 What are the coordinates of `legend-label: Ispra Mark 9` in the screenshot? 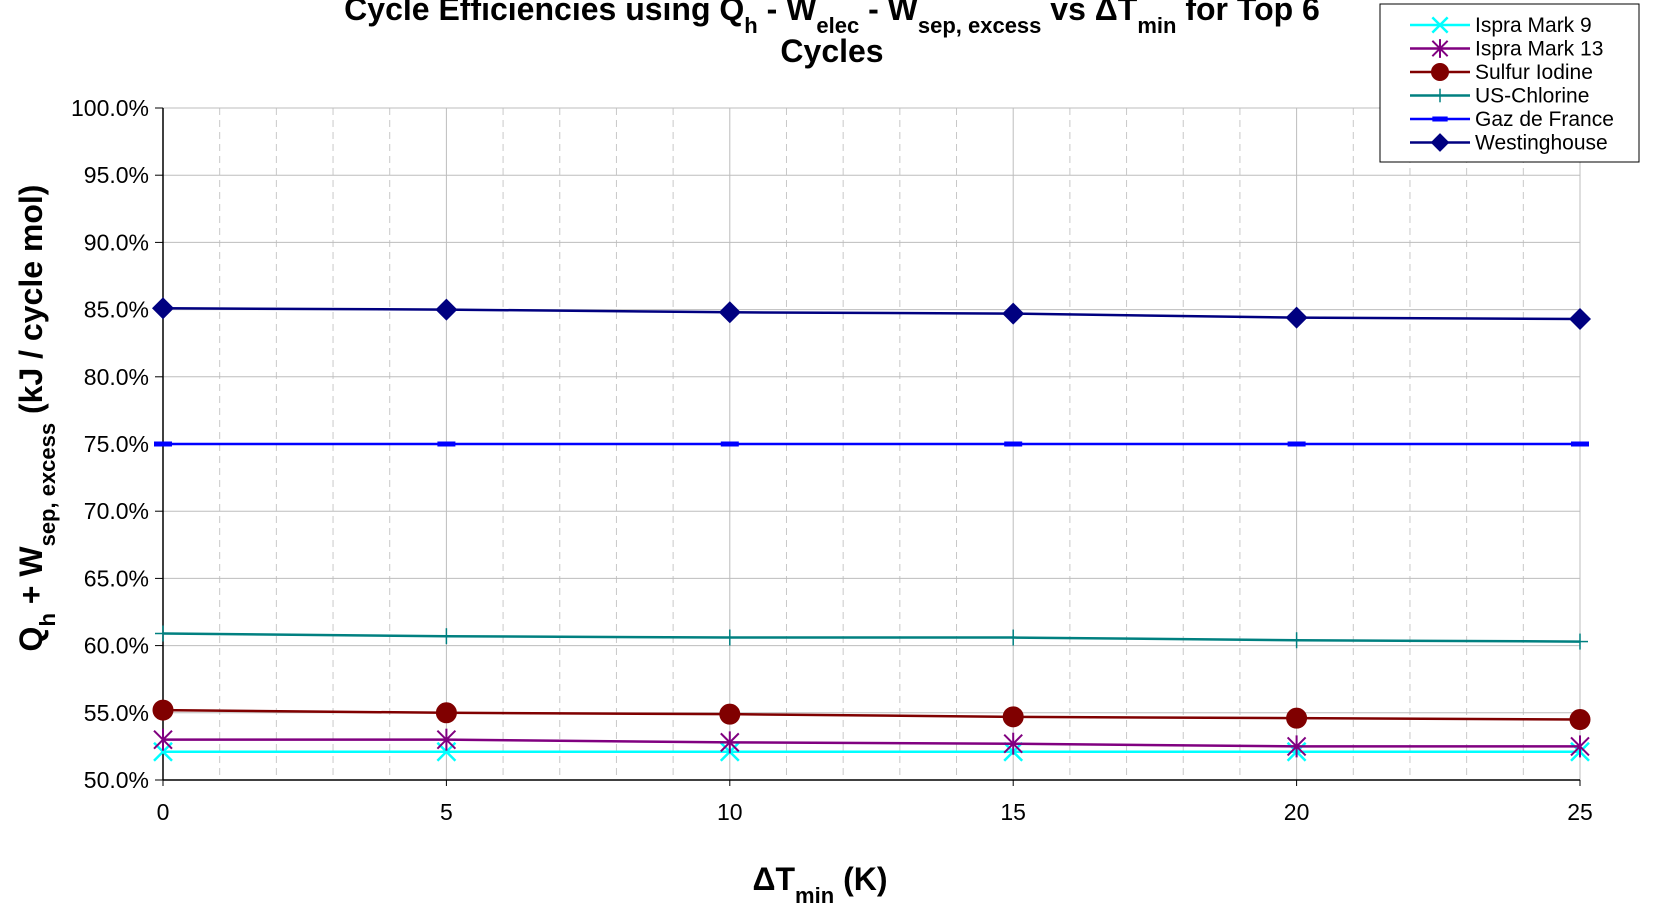 It's located at (1533, 25).